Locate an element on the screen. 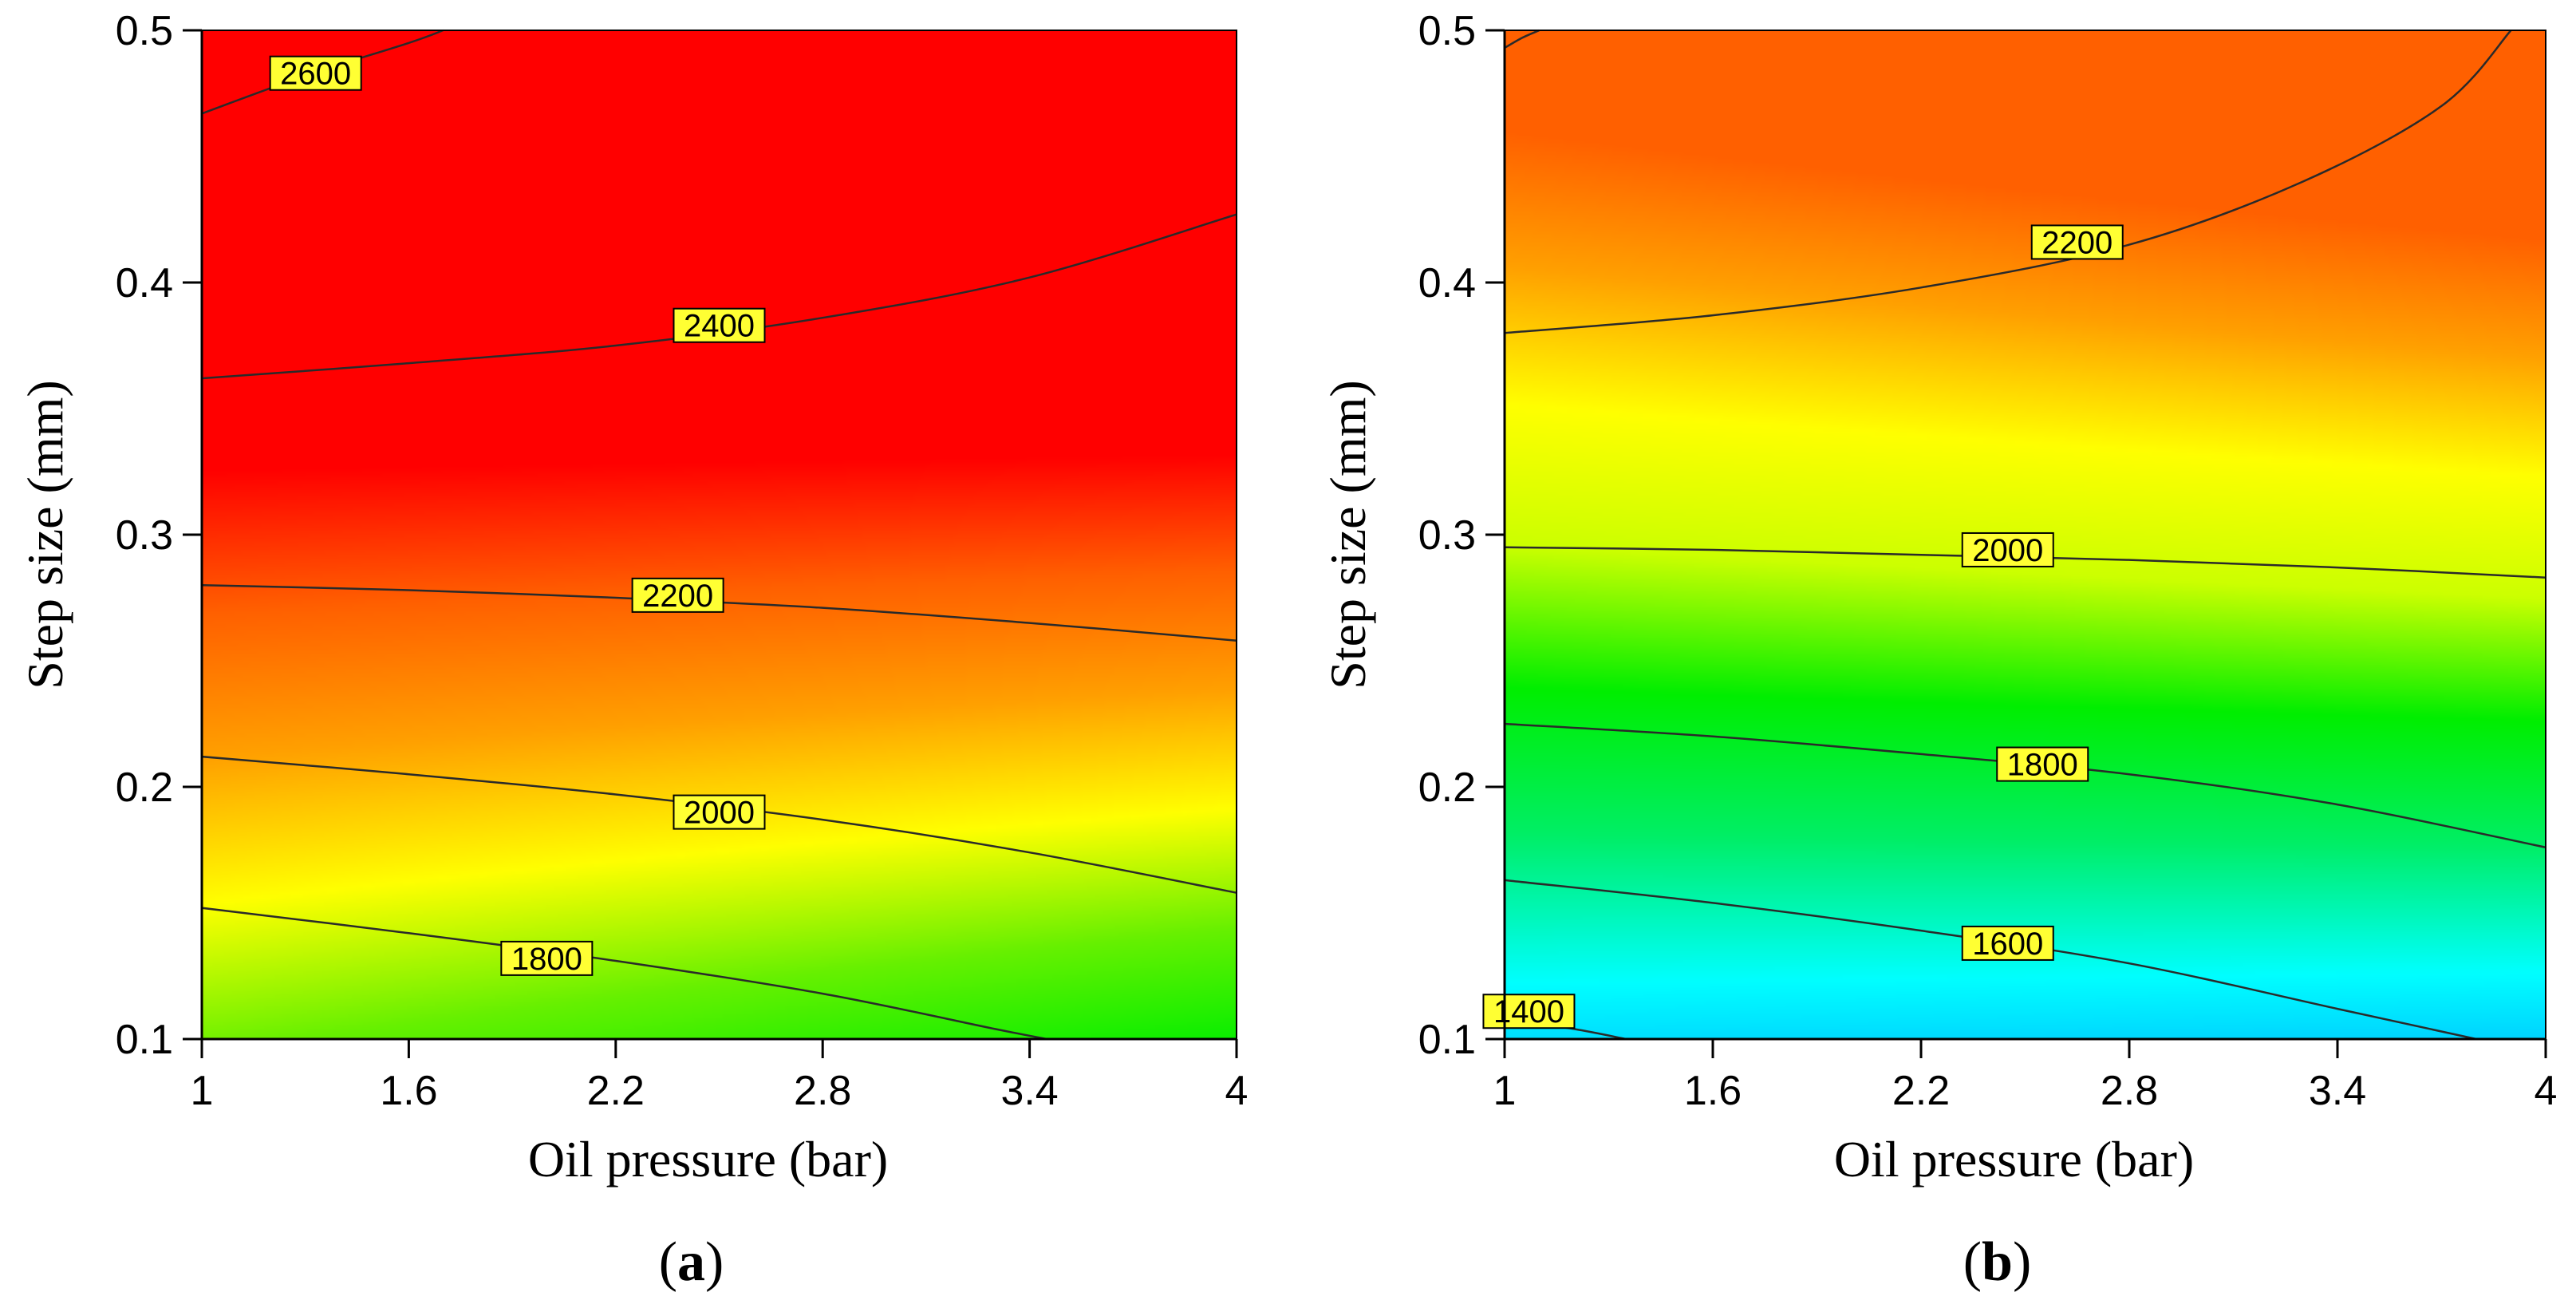 The height and width of the screenshot is (1308, 2576). contour-label-2400: 2400 is located at coordinates (719, 325).